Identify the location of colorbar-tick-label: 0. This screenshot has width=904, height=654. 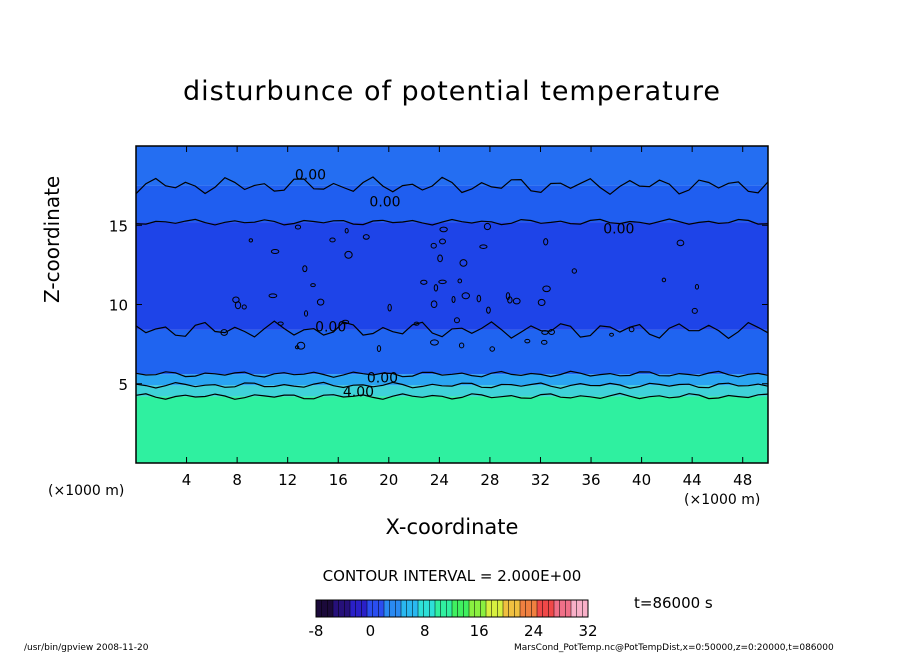
(371, 631).